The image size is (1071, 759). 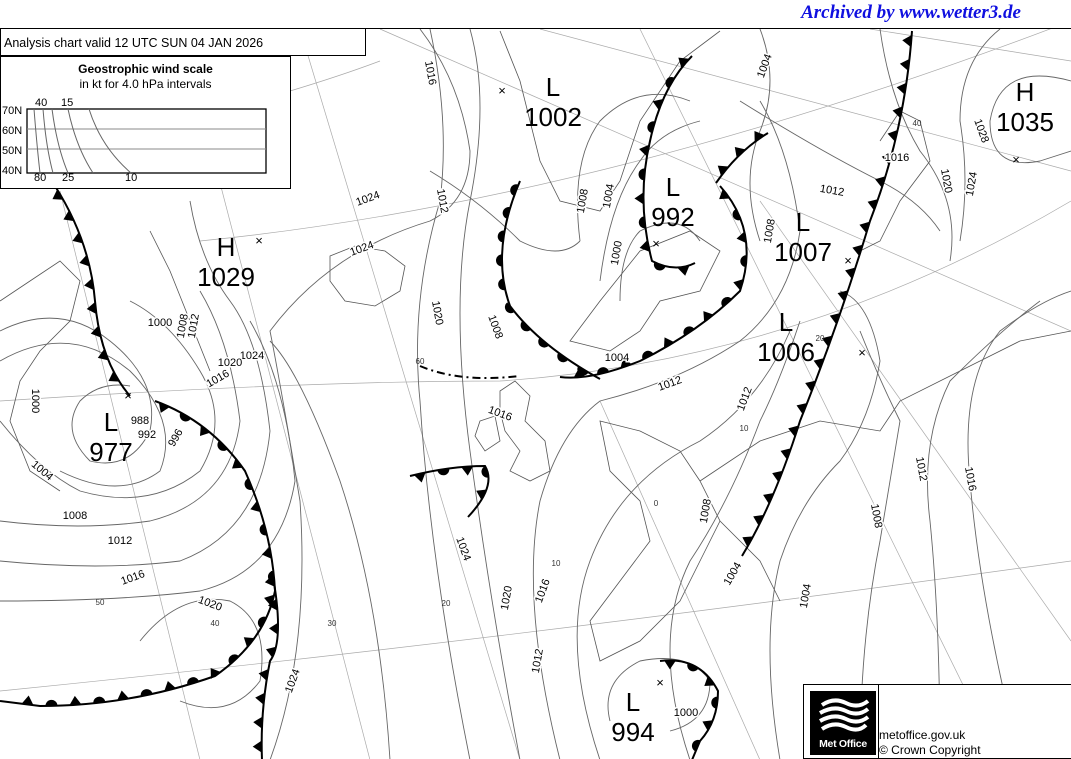 What do you see at coordinates (551, 280) in the screenshot?
I see `warm-front` at bounding box center [551, 280].